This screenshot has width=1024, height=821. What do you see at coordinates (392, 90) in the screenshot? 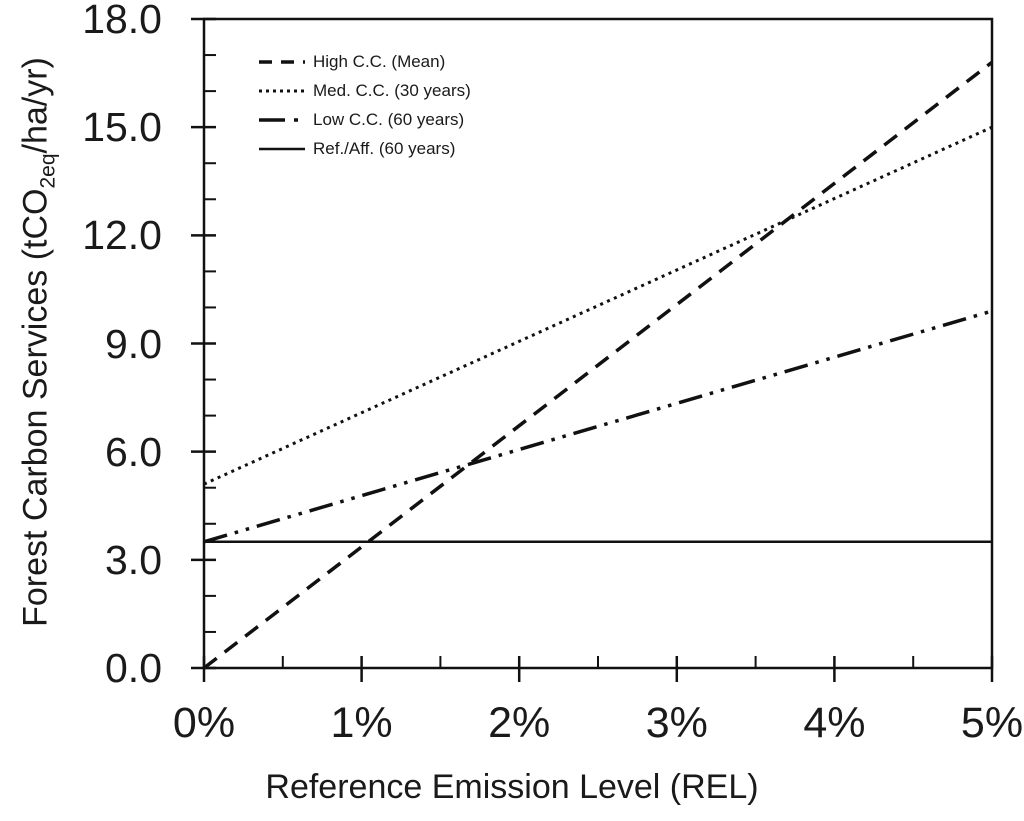
I see `legend-label: Med. C.C. (30 years)` at bounding box center [392, 90].